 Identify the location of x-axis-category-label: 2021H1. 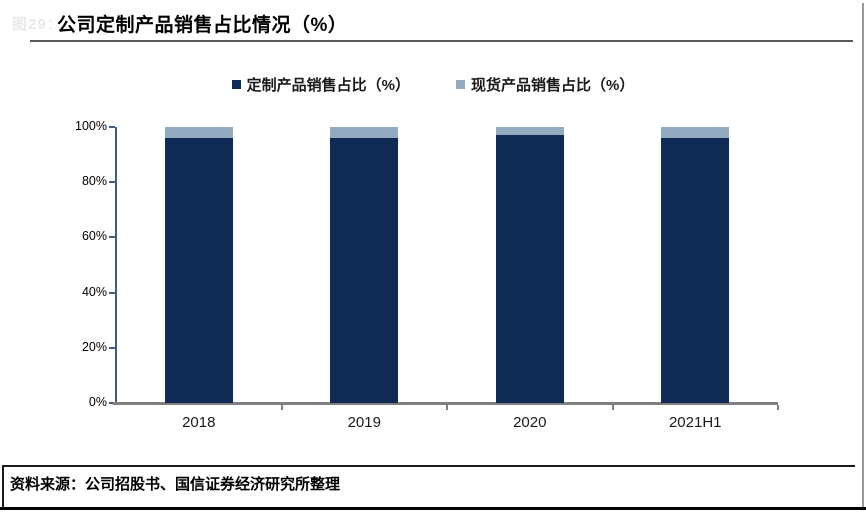
(695, 422).